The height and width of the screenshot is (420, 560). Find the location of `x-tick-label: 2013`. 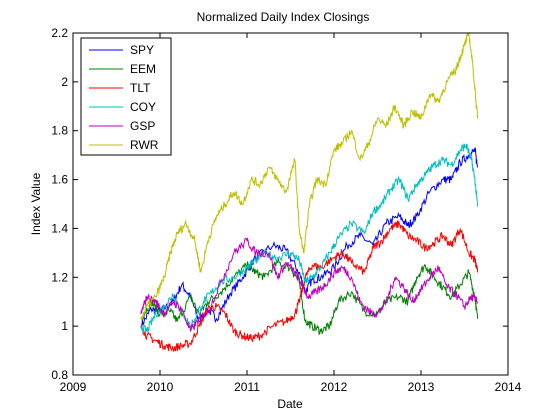

x-tick-label: 2013 is located at coordinates (421, 387).